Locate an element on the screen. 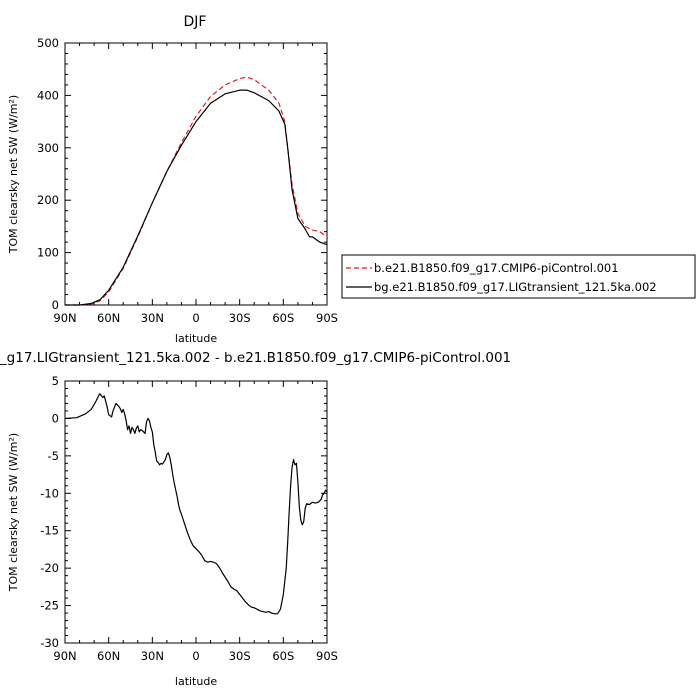 The image size is (700, 700). bottom-y-tick-label: -30 is located at coordinates (49, 643).